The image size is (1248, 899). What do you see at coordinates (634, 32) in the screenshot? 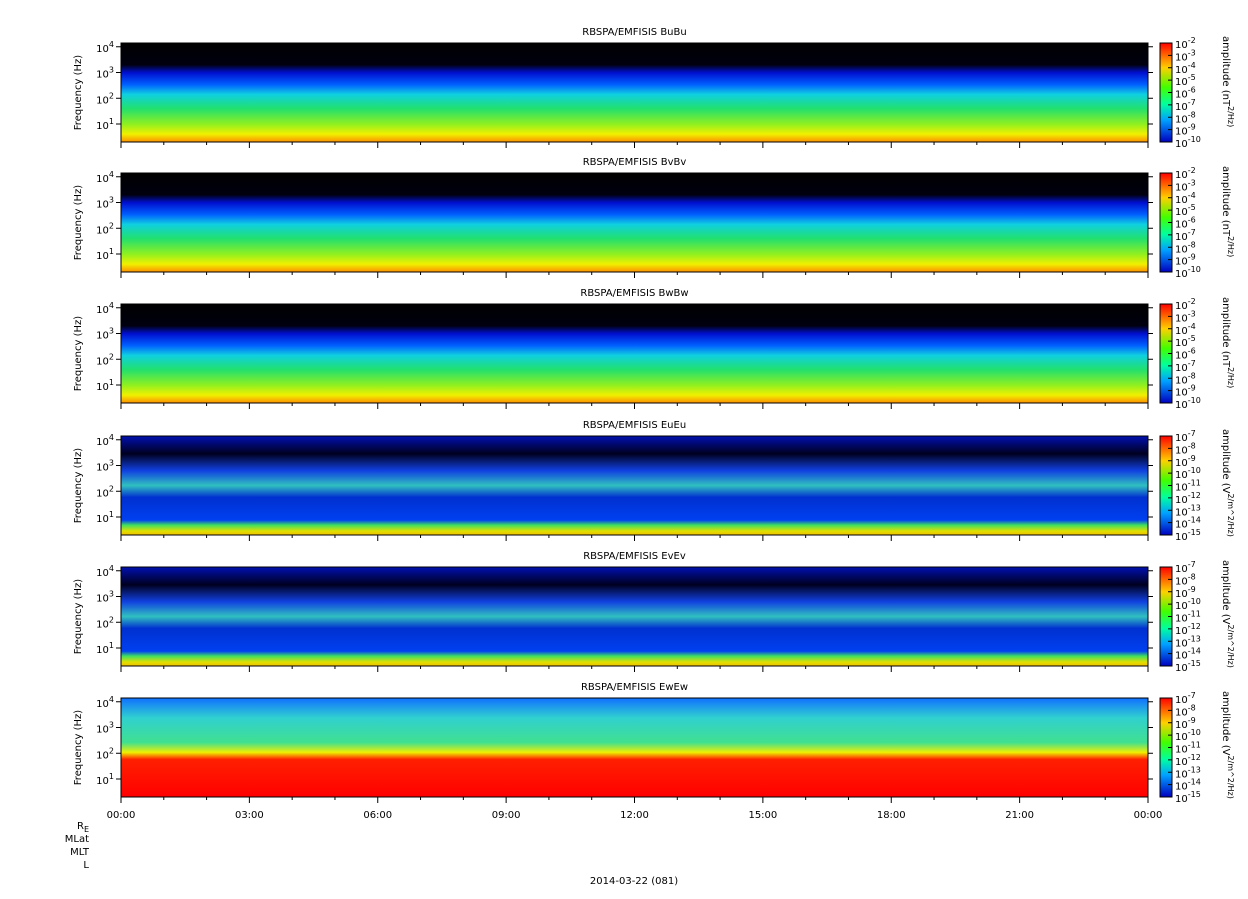
I see `panel-title: RBSPA/EMFISIS BuBu` at bounding box center [634, 32].